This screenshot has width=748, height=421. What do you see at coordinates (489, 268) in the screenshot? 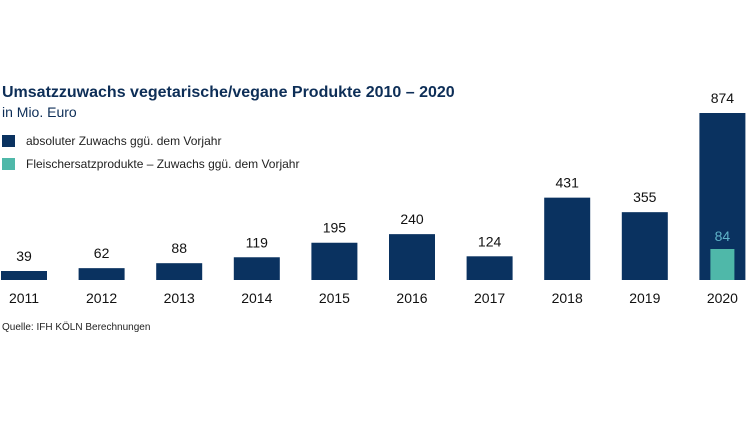
I see `bar-2017` at bounding box center [489, 268].